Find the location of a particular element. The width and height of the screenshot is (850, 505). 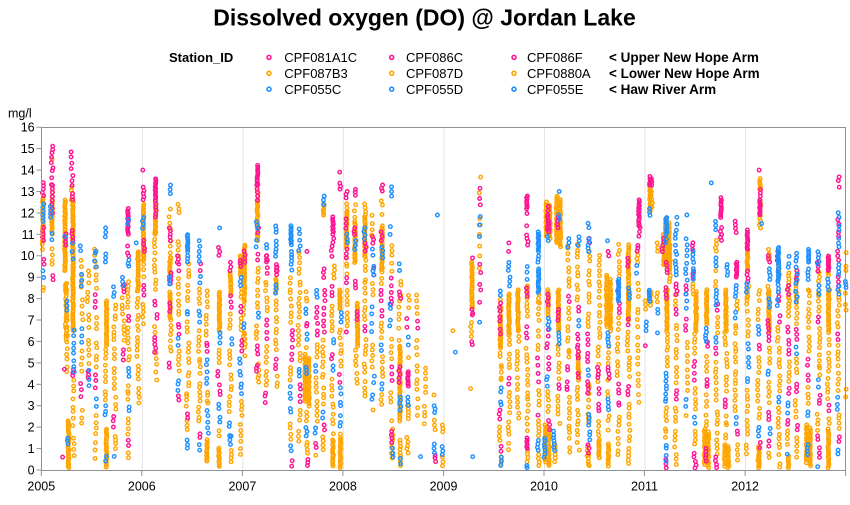

svg-text: 7 is located at coordinates (31, 321).